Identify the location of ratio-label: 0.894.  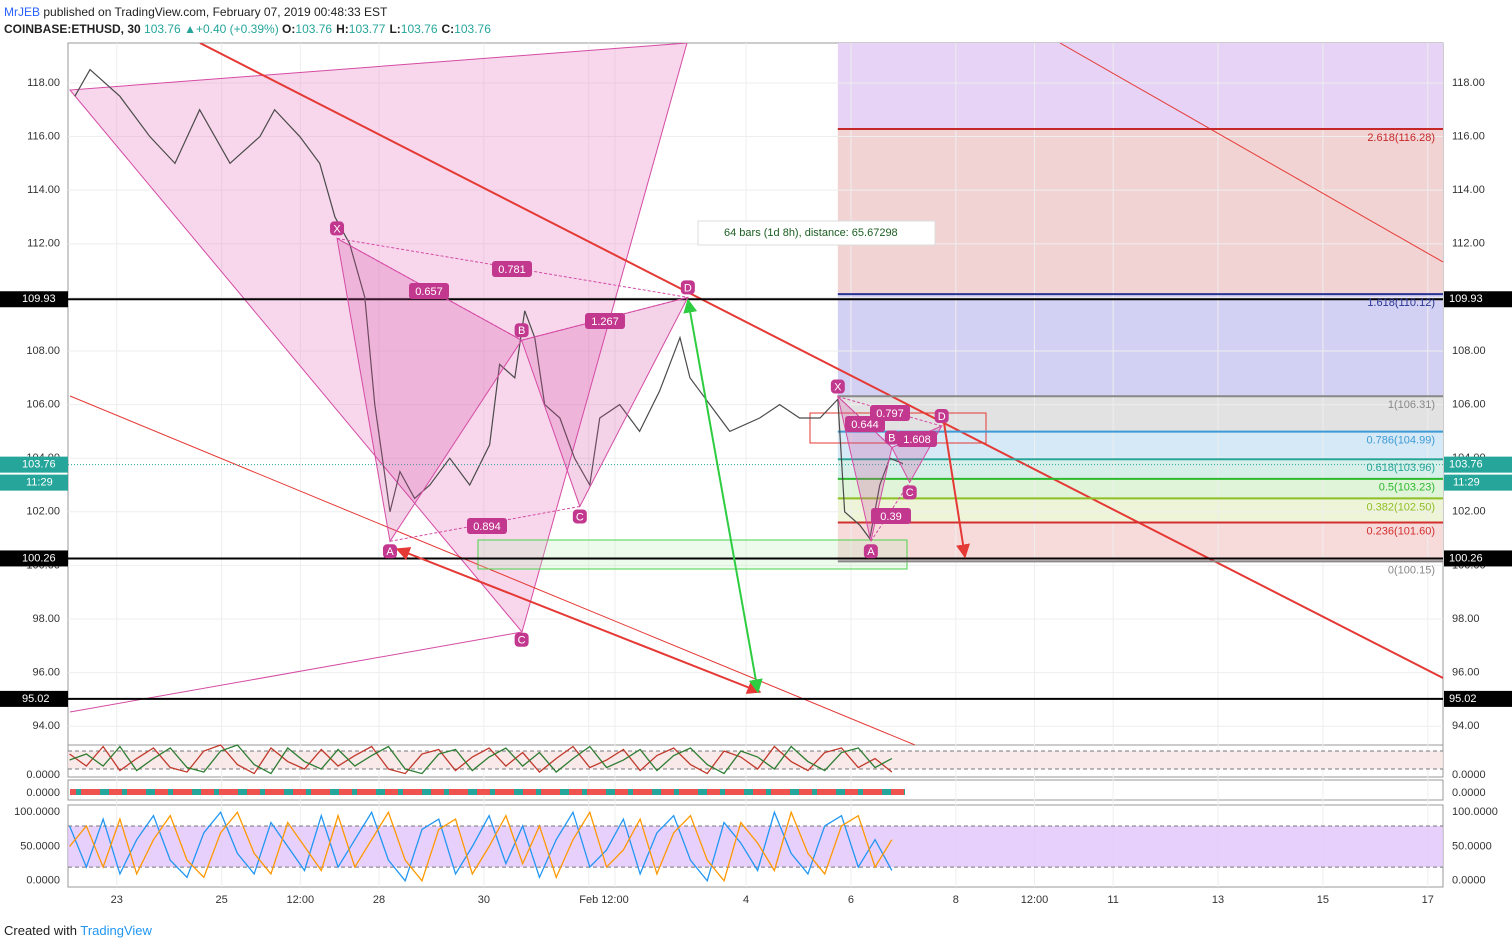
(487, 527).